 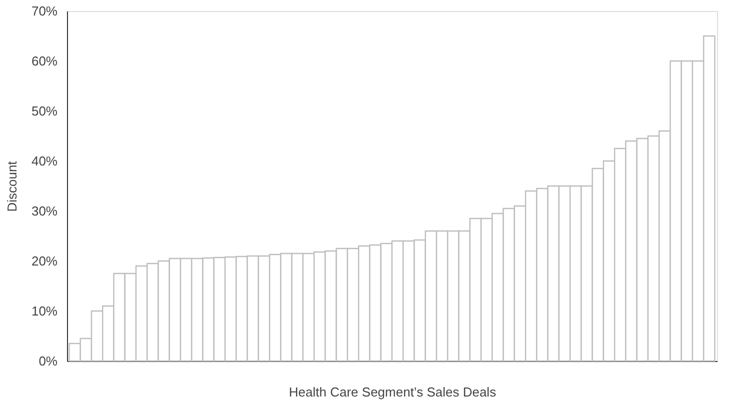 I want to click on y-axis-title: Discount, so click(x=12, y=186).